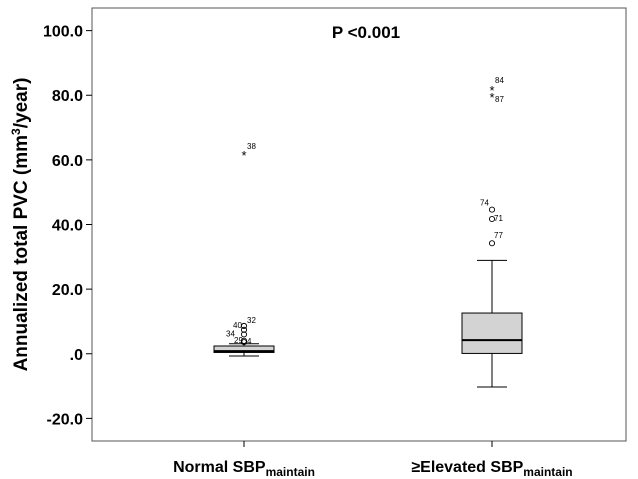  Describe the element at coordinates (498, 235) in the screenshot. I see `outlier-label: 77` at that location.